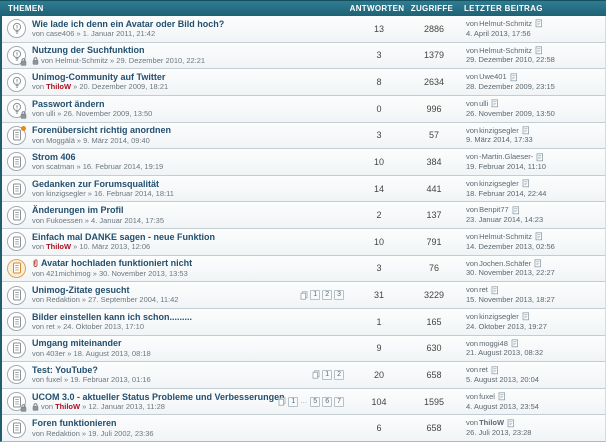 The image size is (606, 442). What do you see at coordinates (51, 114) in the screenshot?
I see `topic-author-link: ulli` at bounding box center [51, 114].